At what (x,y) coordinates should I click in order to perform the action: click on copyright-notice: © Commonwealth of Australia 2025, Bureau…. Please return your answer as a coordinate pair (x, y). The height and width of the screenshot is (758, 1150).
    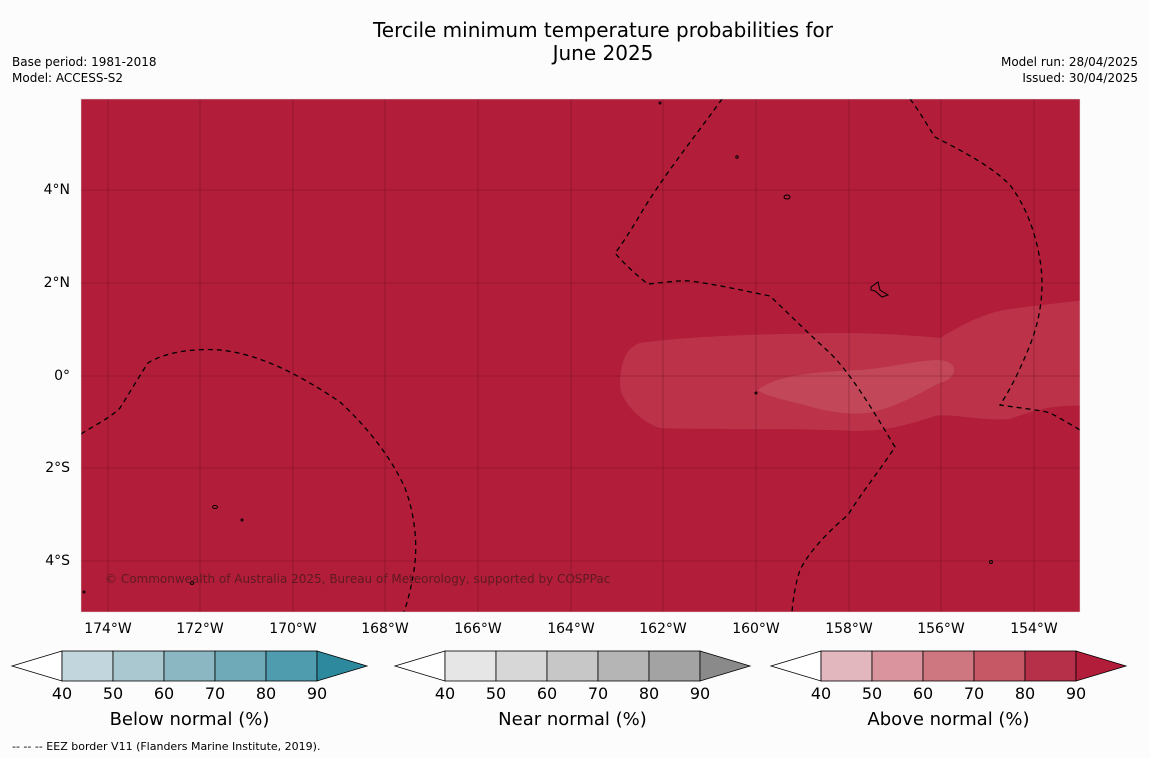
    Looking at the image, I should click on (358, 579).